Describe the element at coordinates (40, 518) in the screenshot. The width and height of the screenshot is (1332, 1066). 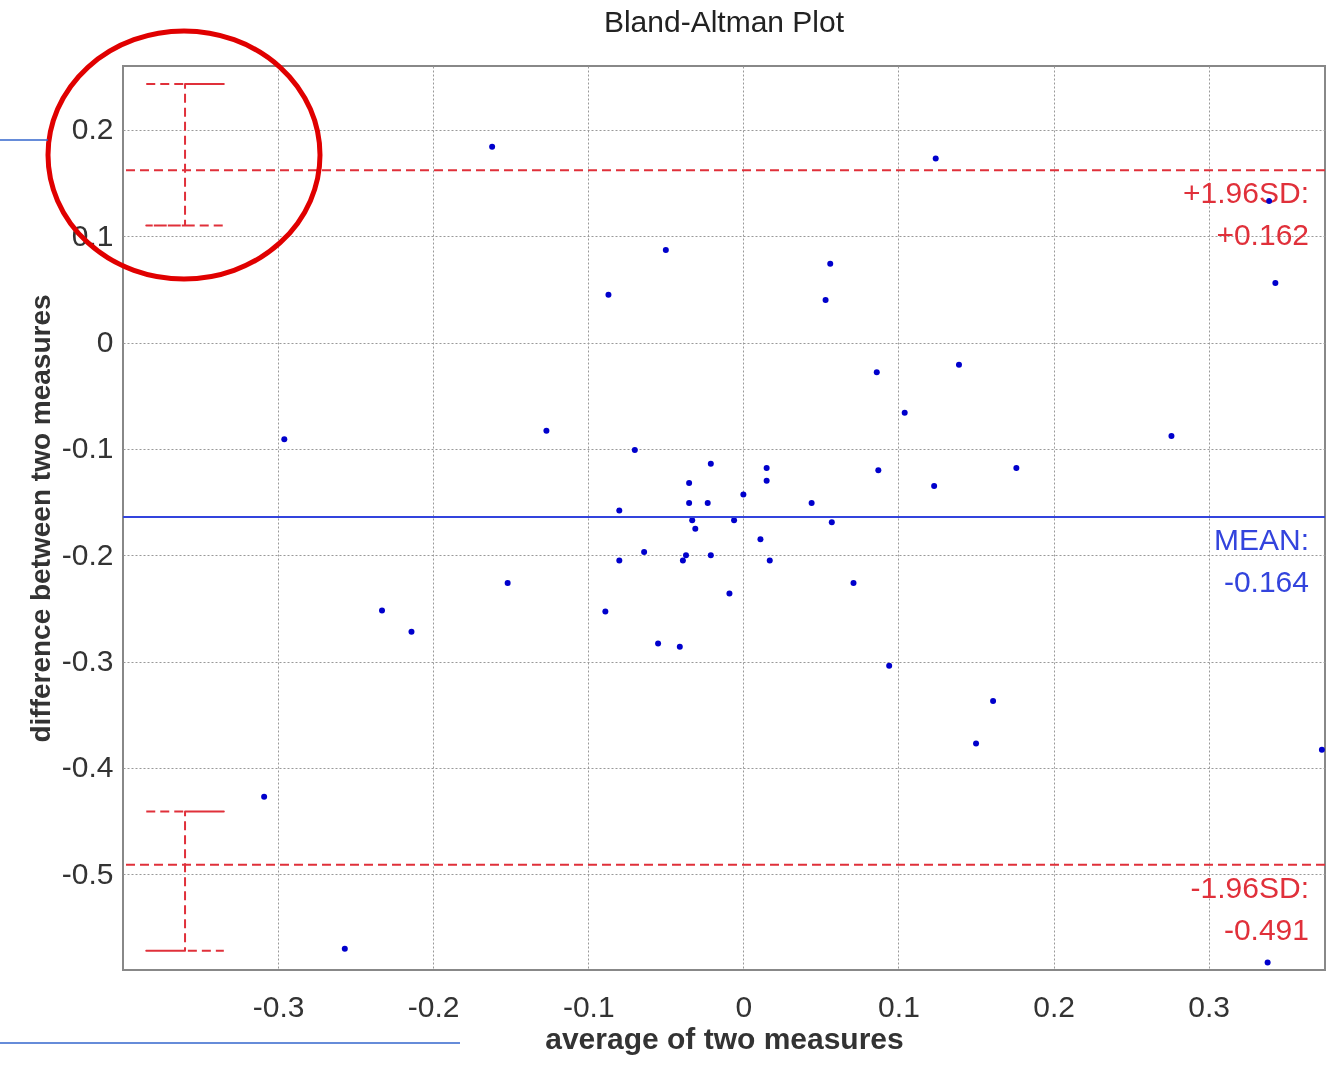
I see `y-axis-title: difference between two measures` at that location.